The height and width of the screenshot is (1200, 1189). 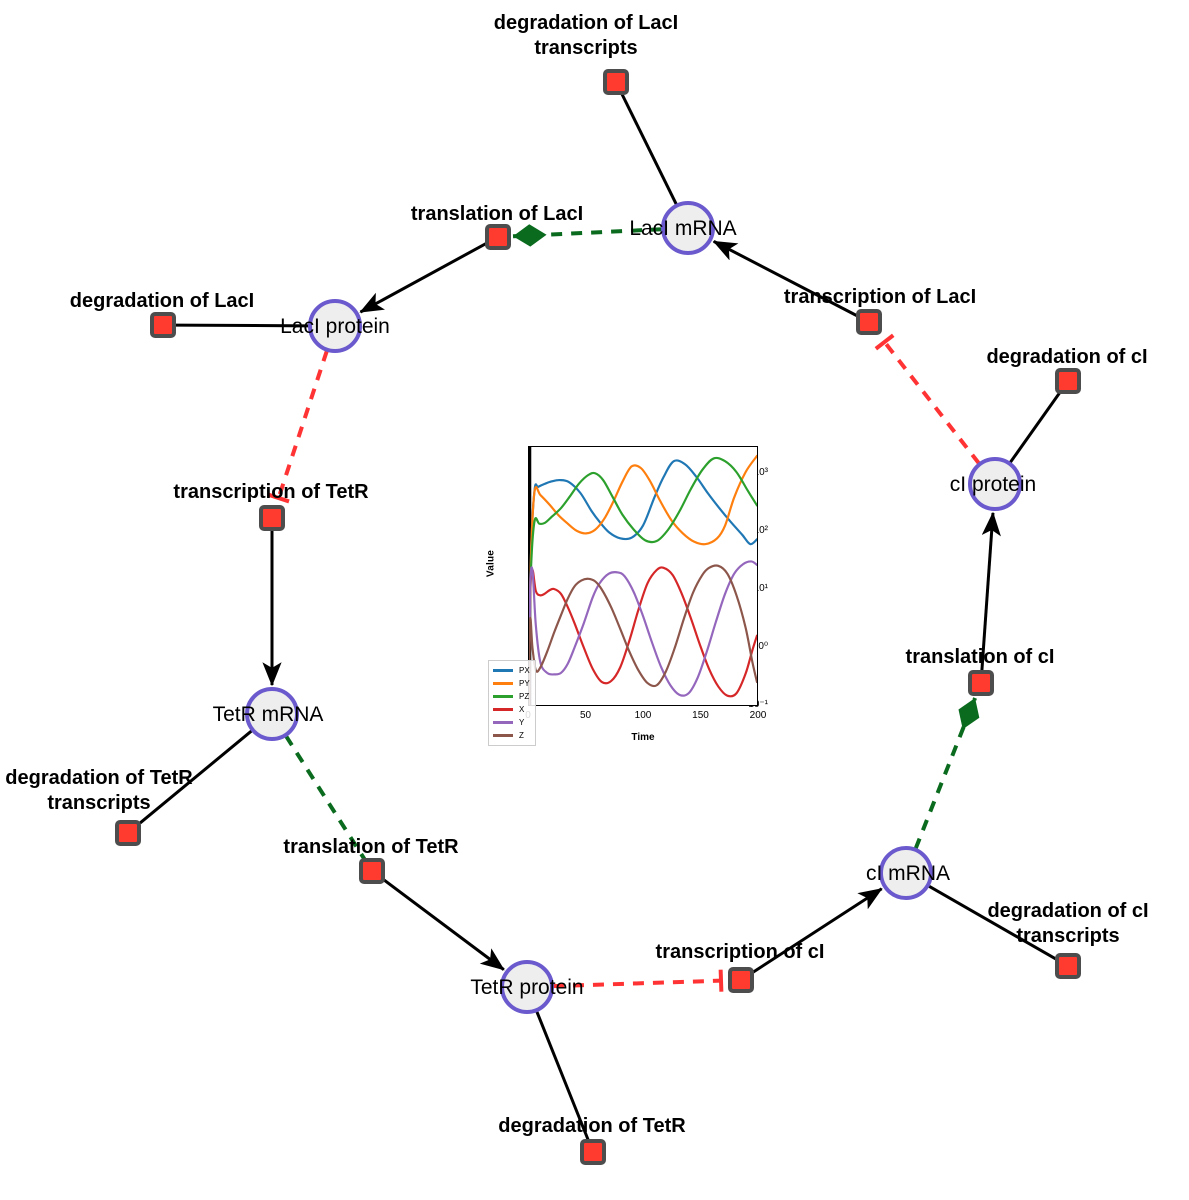 What do you see at coordinates (585, 48) in the screenshot?
I see `reaction-label-deg_laci_transcripts: transcripts` at bounding box center [585, 48].